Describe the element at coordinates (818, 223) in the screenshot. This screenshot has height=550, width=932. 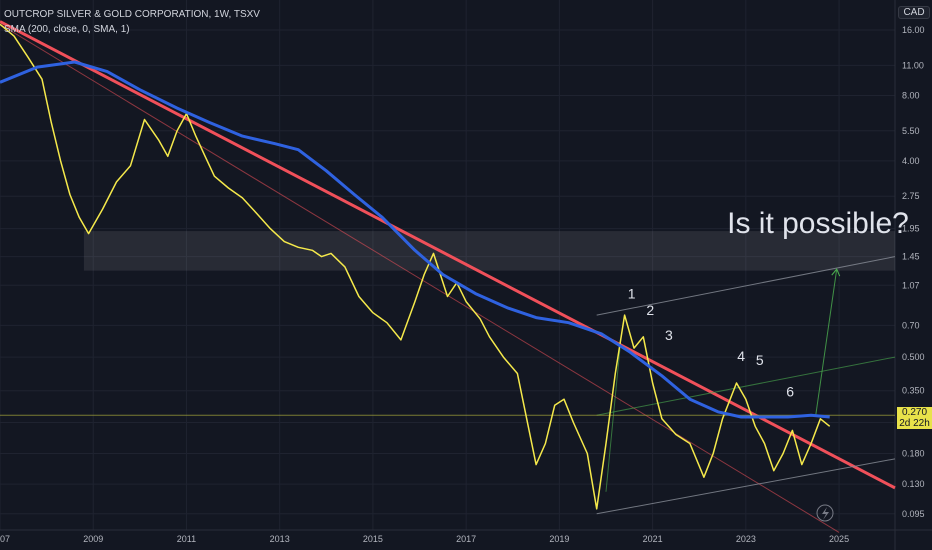
I see `annotation-text: Is it possible?` at that location.